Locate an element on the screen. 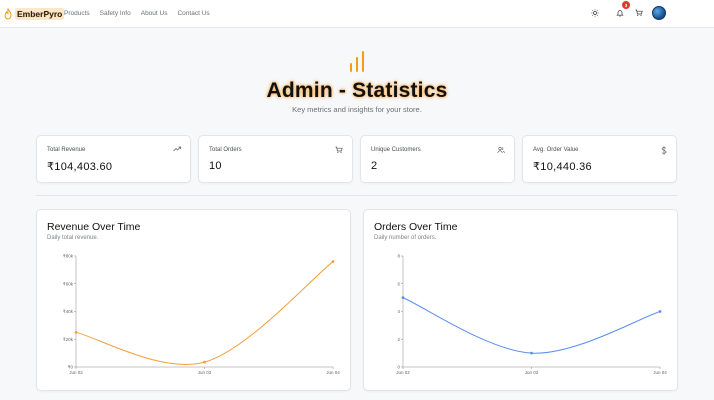 This screenshot has width=714, height=400. brand-name: EmberPyro is located at coordinates (40, 14).